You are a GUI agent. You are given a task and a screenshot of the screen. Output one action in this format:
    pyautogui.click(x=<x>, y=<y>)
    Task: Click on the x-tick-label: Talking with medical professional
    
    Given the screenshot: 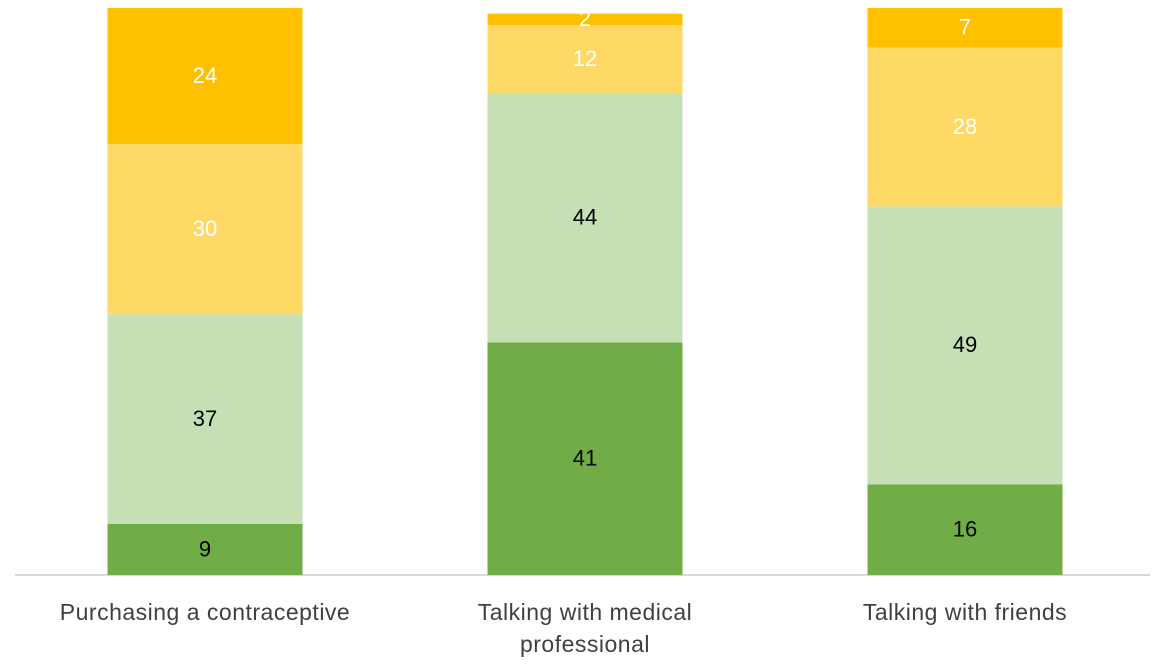 What is the action you would take?
    pyautogui.click(x=585, y=628)
    